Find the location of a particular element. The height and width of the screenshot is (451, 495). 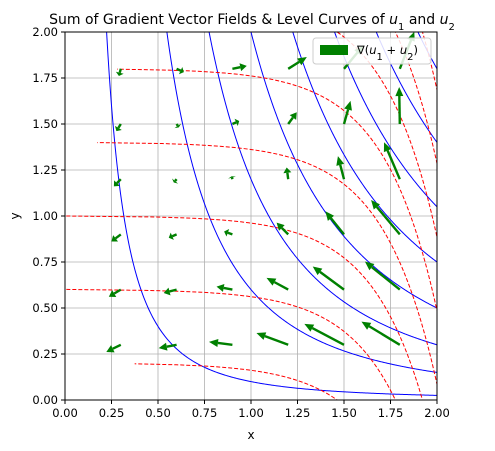

title-u2: u is located at coordinates (444, 20).